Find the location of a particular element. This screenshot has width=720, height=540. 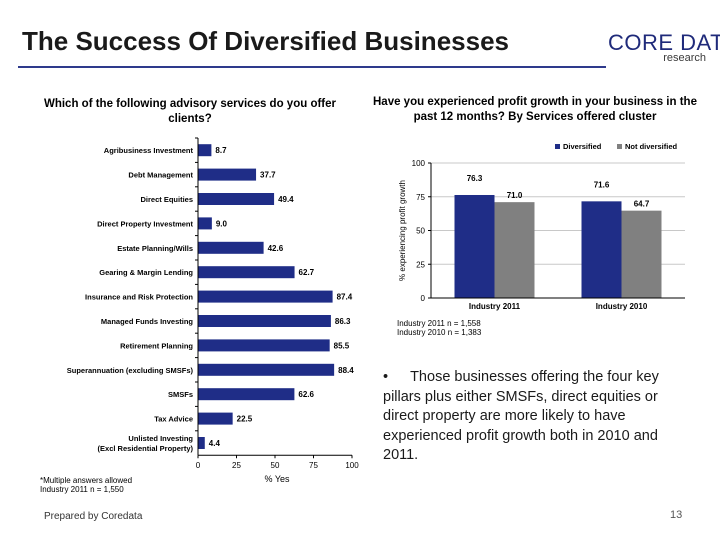

legend-label: Diversified is located at coordinates (582, 146).